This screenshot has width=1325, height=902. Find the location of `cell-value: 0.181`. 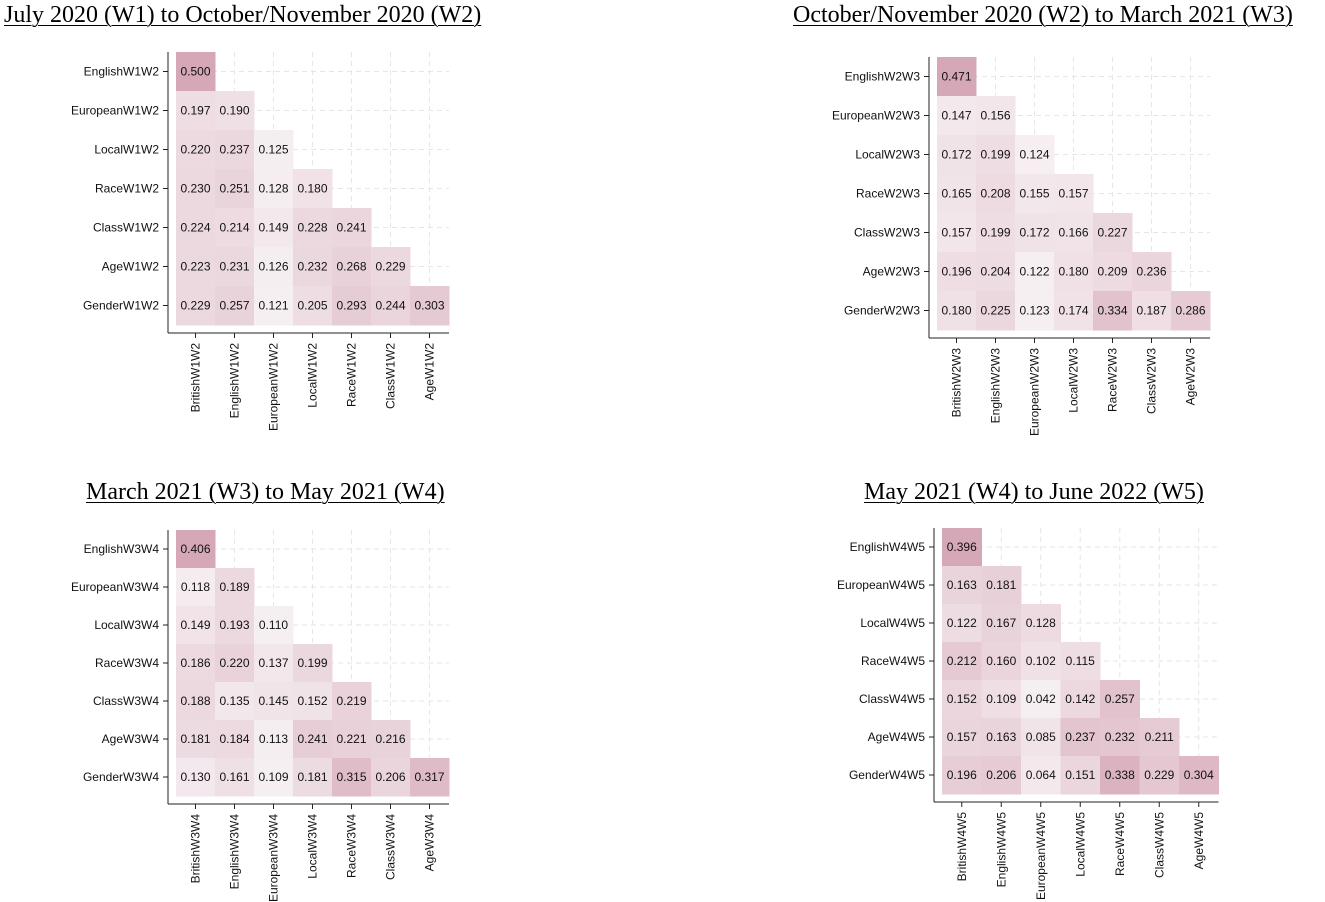

cell-value: 0.181 is located at coordinates (312, 777).